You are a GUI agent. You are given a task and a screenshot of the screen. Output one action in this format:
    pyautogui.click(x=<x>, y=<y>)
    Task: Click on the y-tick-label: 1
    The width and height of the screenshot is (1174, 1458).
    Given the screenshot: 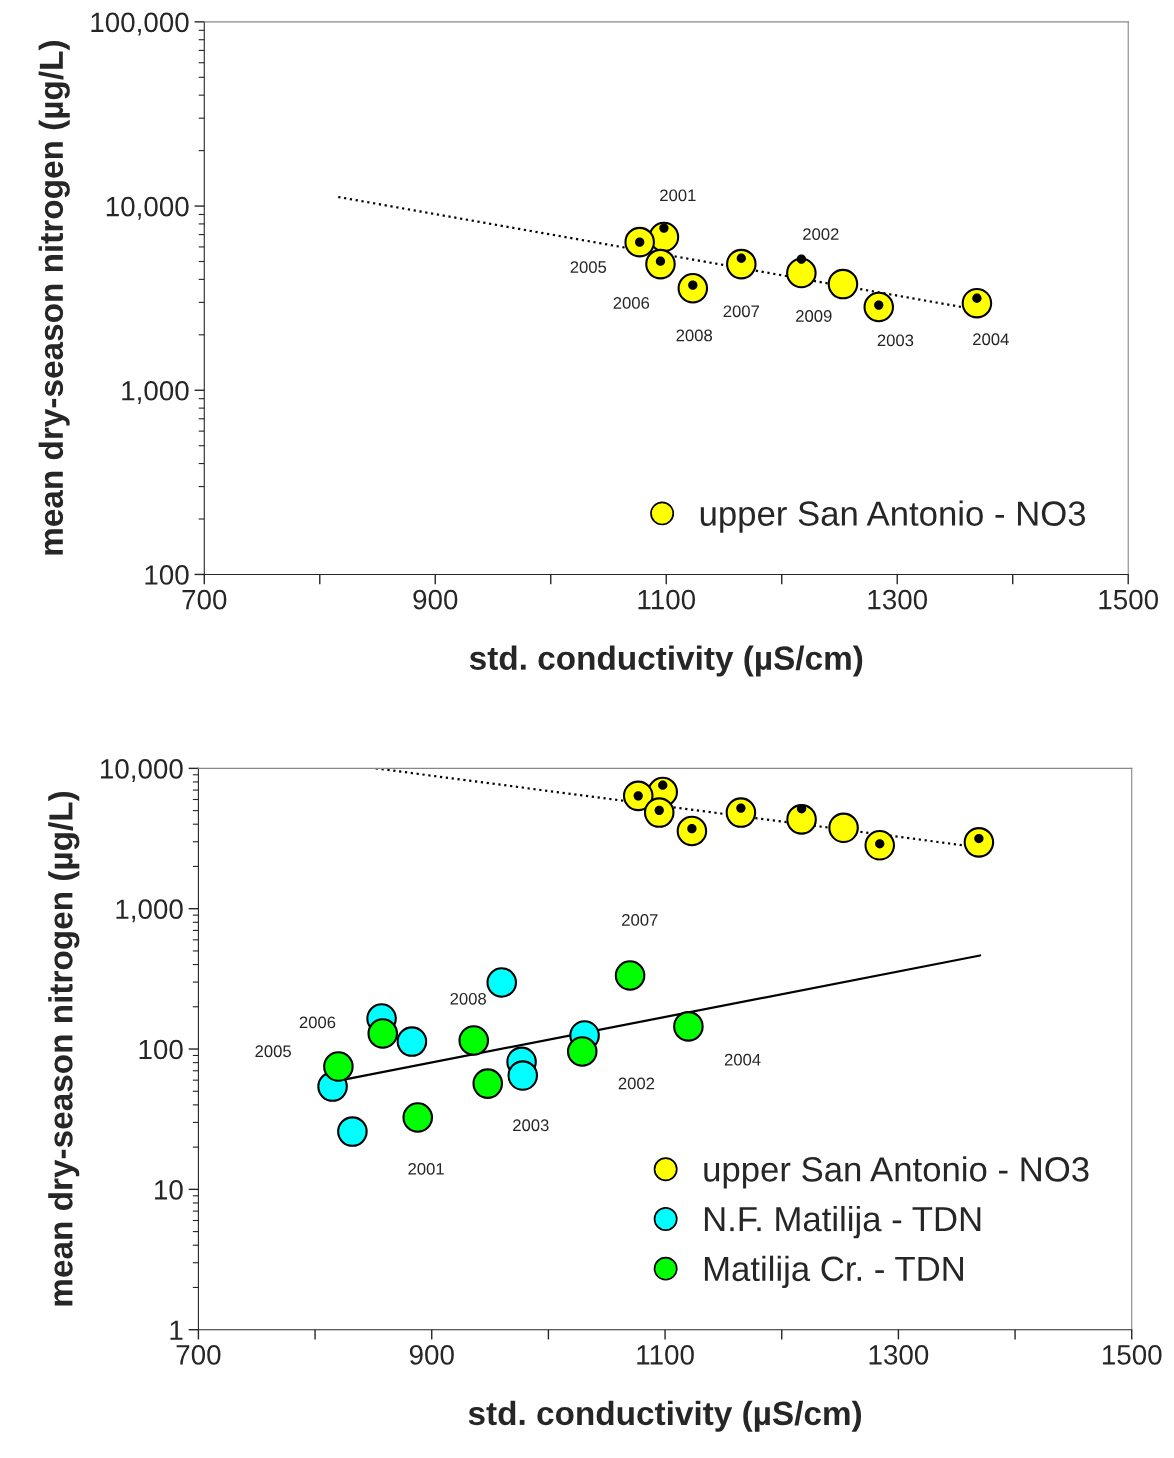 What is the action you would take?
    pyautogui.click(x=176, y=1330)
    